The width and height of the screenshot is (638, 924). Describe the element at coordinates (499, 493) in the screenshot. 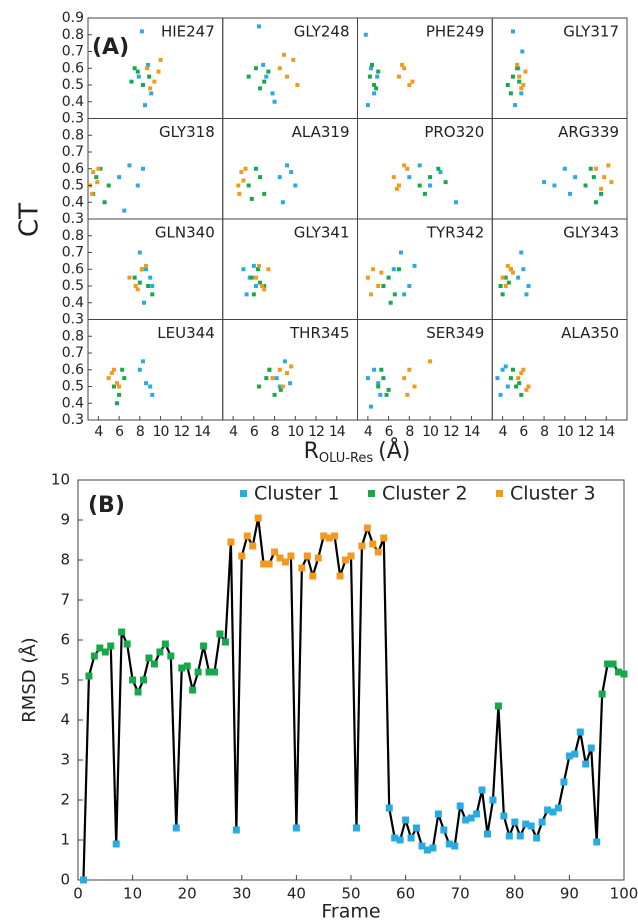

I see `legend-swatch` at that location.